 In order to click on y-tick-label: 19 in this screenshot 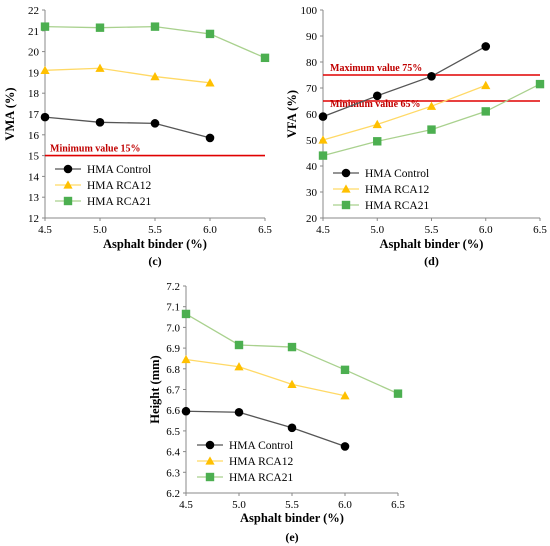, I will do `click(34, 73)`.